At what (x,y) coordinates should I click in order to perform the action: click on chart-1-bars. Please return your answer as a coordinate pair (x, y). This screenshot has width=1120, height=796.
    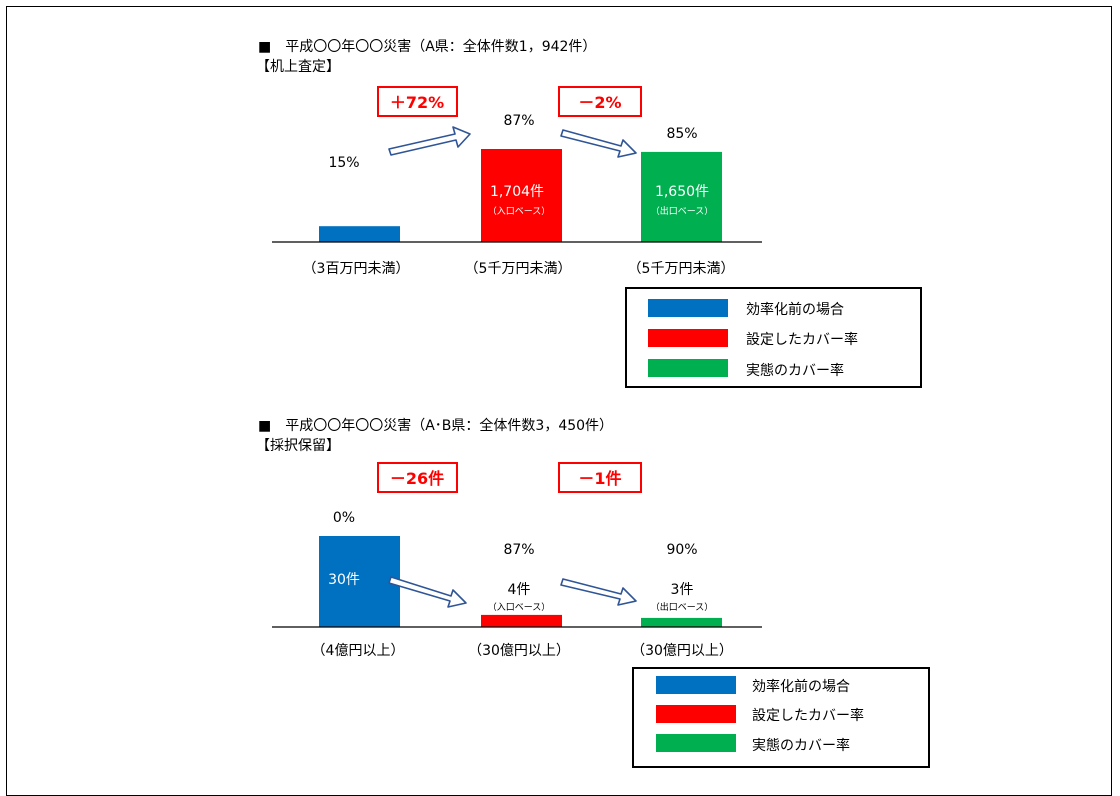
    Looking at the image, I should click on (520, 195).